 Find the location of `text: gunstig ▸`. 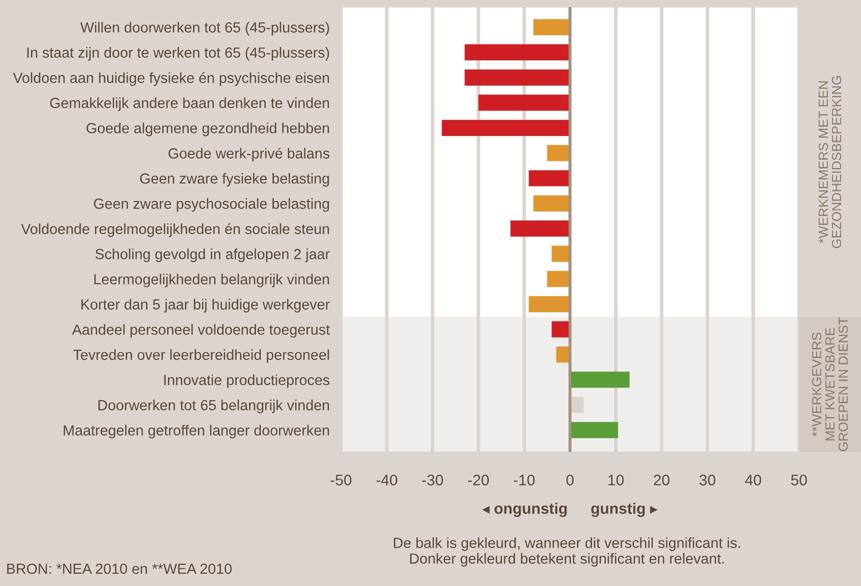

text: gunstig ▸ is located at coordinates (624, 510).